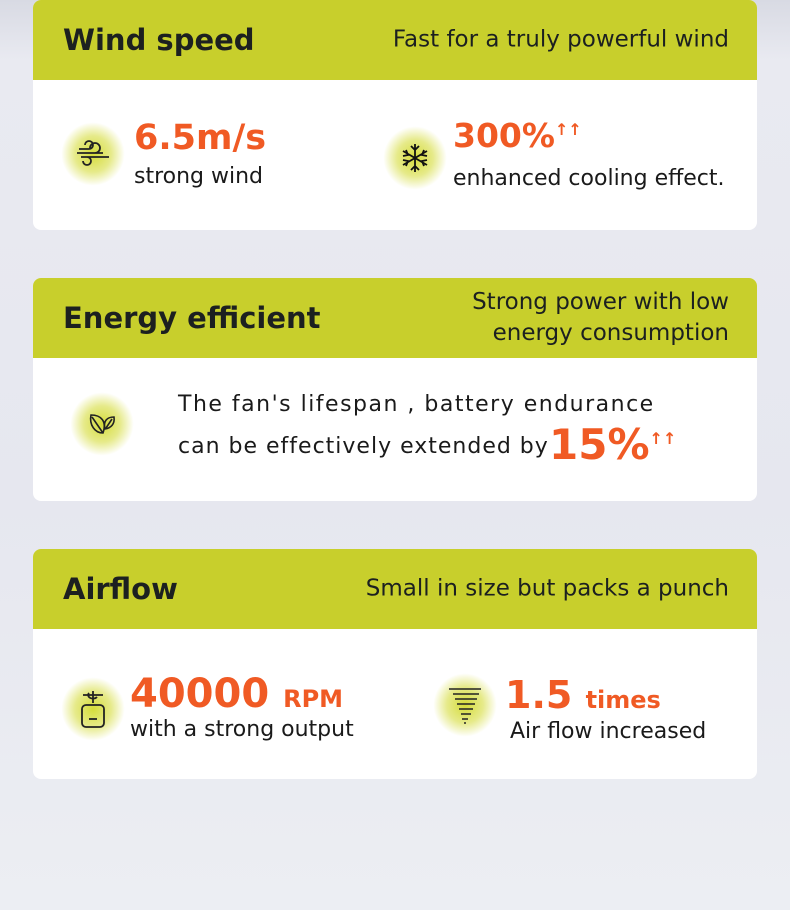  What do you see at coordinates (416, 404) in the screenshot?
I see `lifespan-line1: The fan's lifespan , battery endurance` at bounding box center [416, 404].